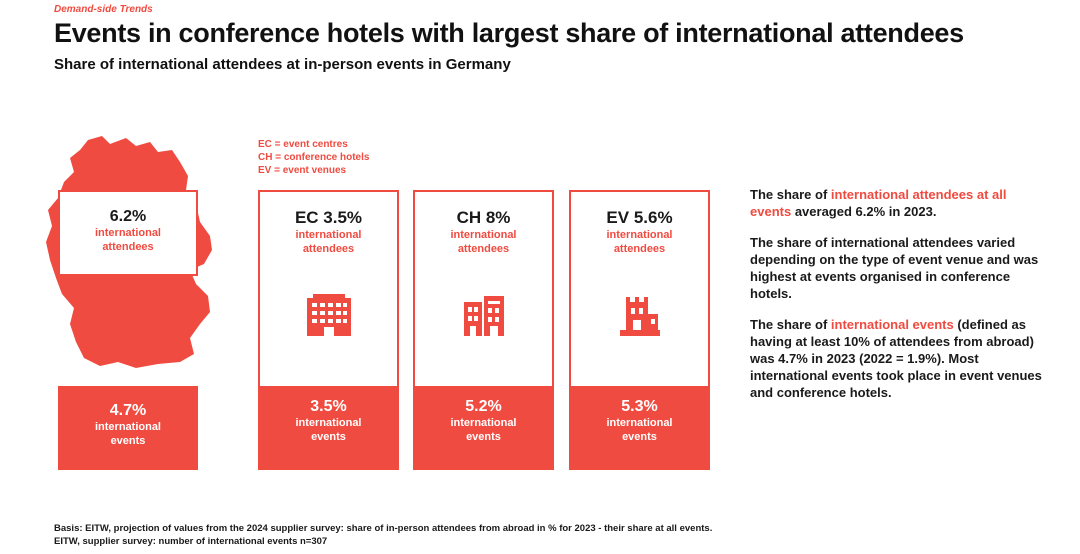 This screenshot has height=554, width=1080. I want to click on highlight-international-events: international events, so click(892, 324).